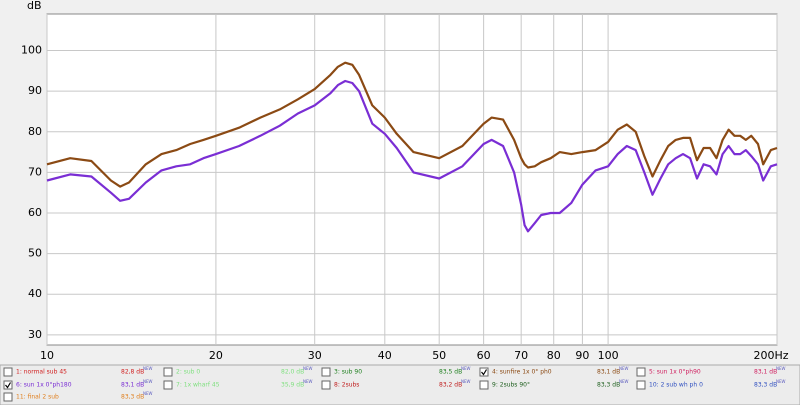  Describe the element at coordinates (521, 355) in the screenshot. I see `x-tick-label: 70` at that location.